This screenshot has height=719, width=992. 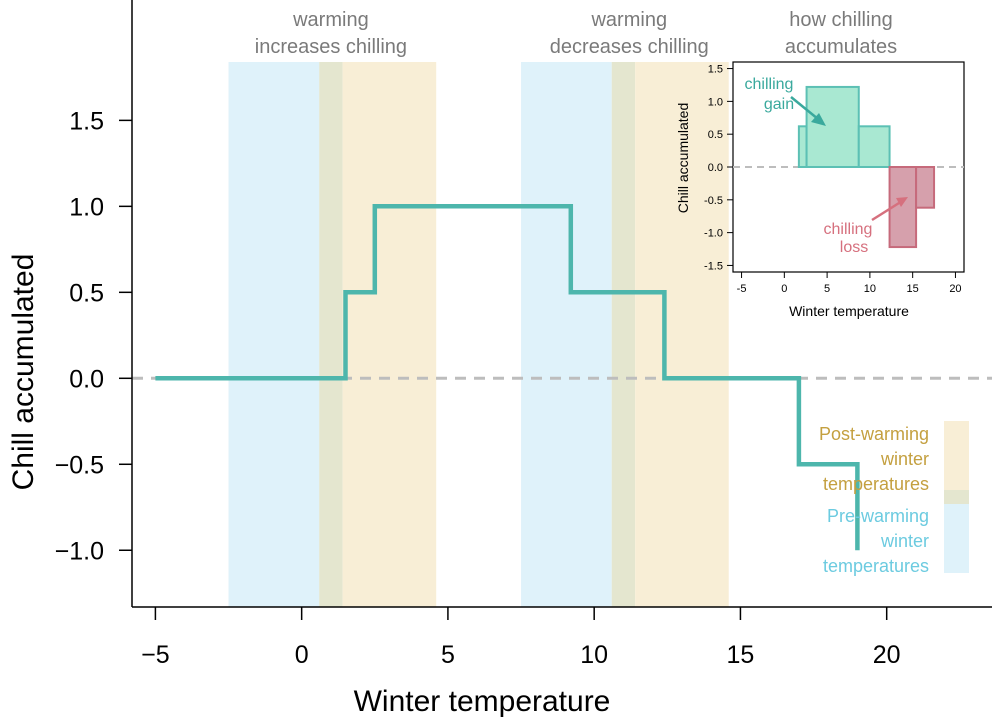 I want to click on inset-y-tick-label-0: 0.0, so click(x=715, y=168).